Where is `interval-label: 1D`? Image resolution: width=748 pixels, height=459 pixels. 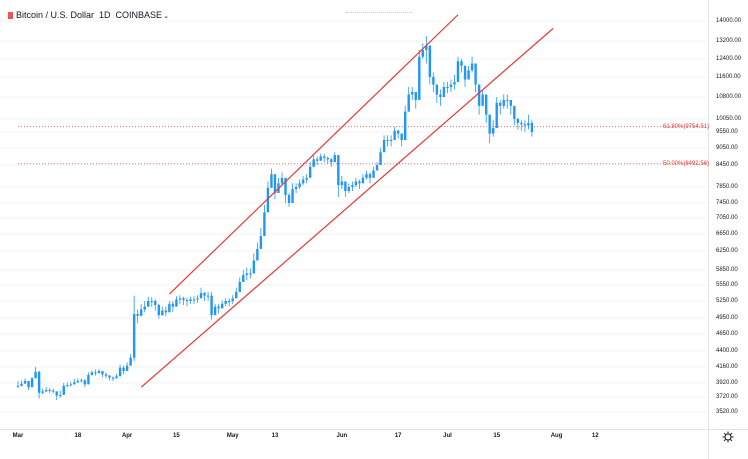 interval-label: 1D is located at coordinates (105, 15).